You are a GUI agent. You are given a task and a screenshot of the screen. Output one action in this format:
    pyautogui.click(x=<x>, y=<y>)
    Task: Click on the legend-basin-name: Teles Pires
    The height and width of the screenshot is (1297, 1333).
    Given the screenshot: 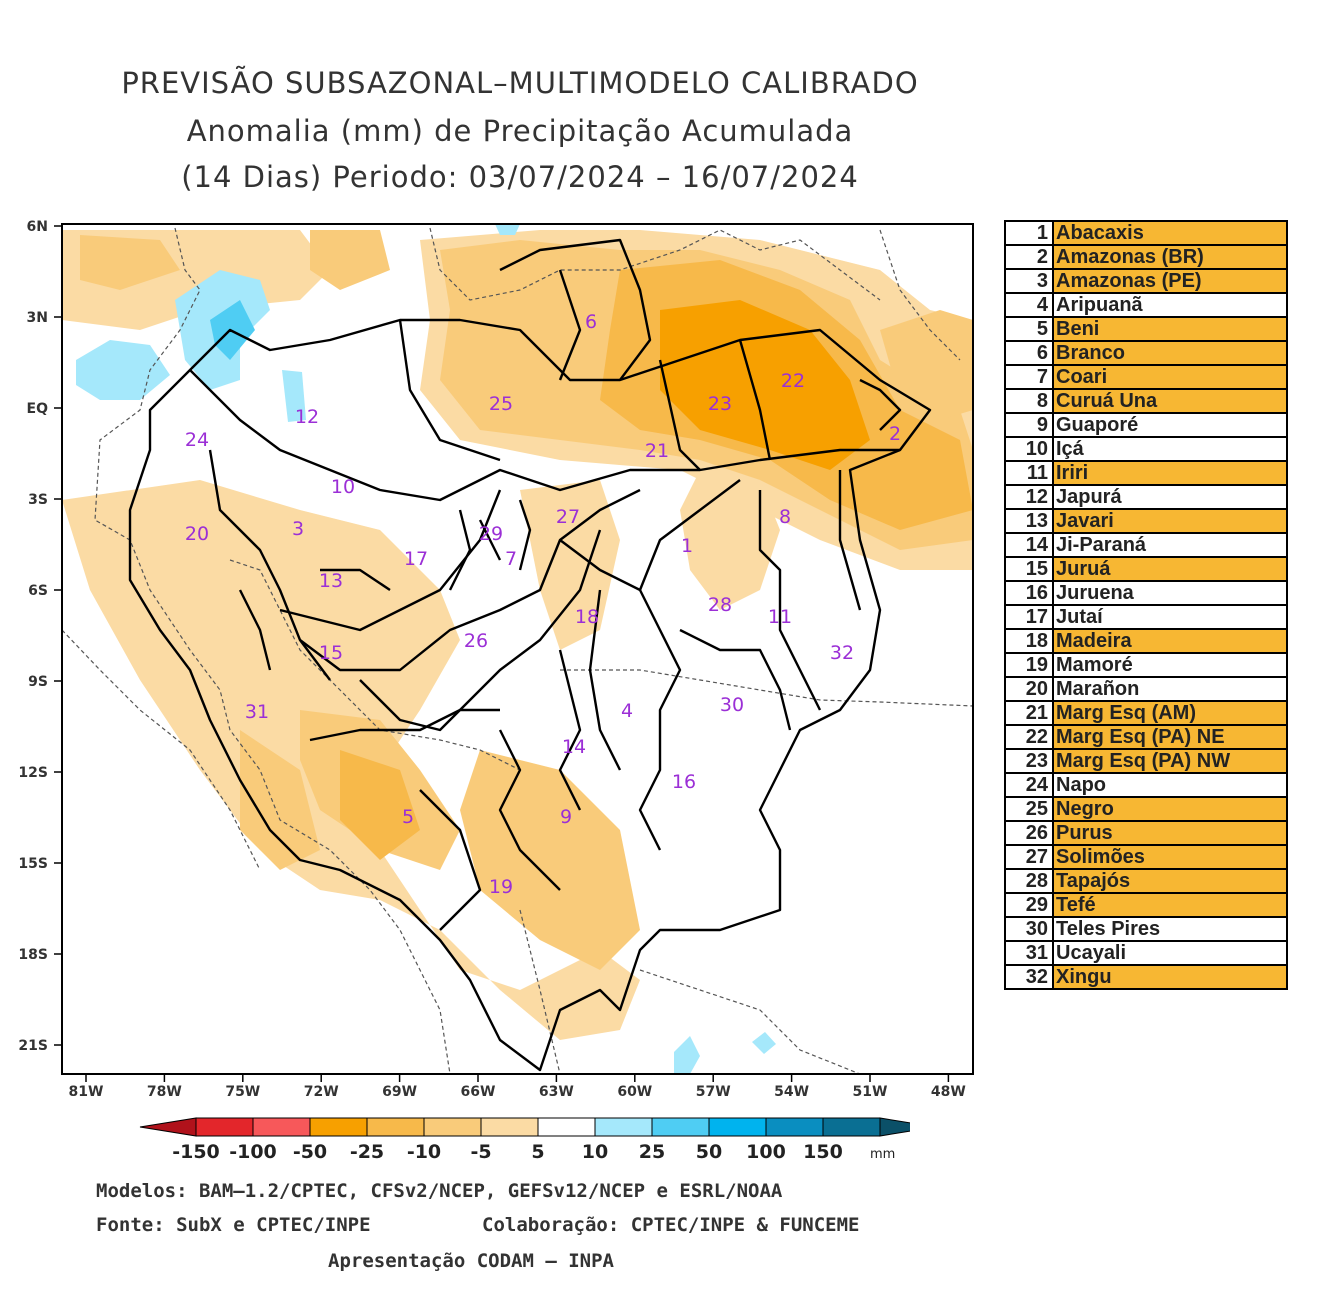 What is the action you would take?
    pyautogui.click(x=1170, y=929)
    